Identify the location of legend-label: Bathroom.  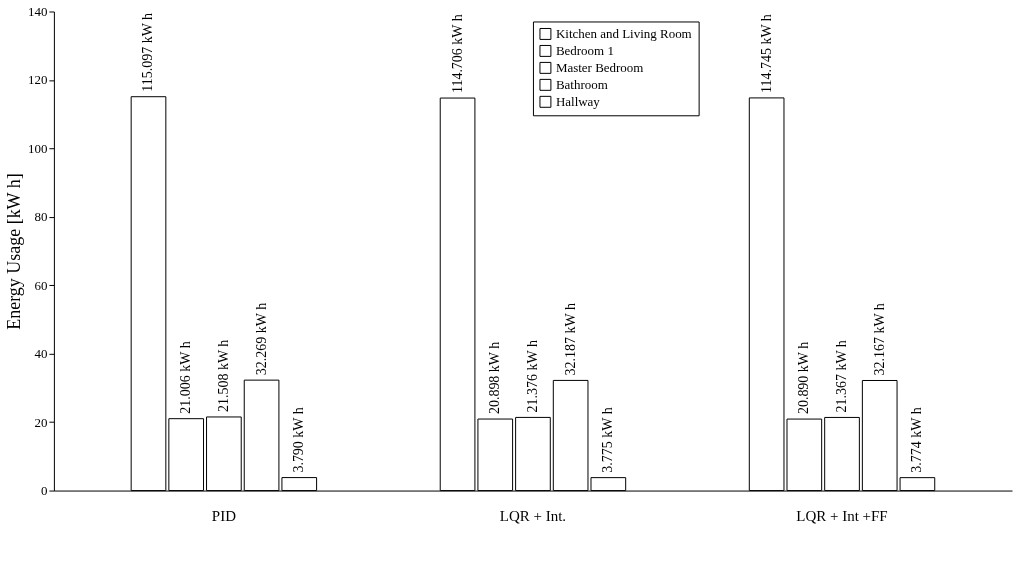
(581, 84).